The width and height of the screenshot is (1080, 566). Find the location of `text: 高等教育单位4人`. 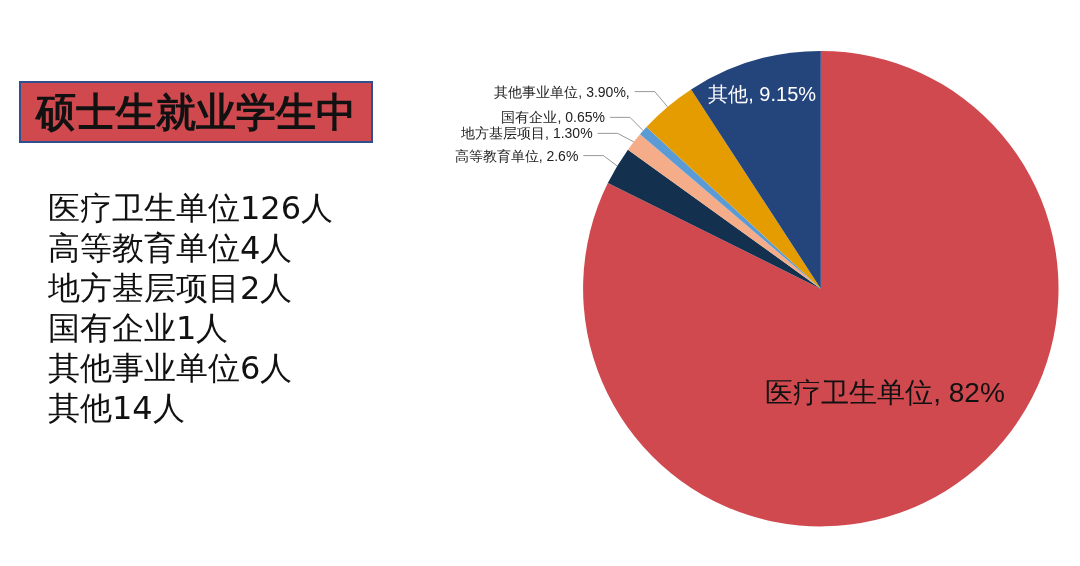

text: 高等教育单位4人 is located at coordinates (171, 248).